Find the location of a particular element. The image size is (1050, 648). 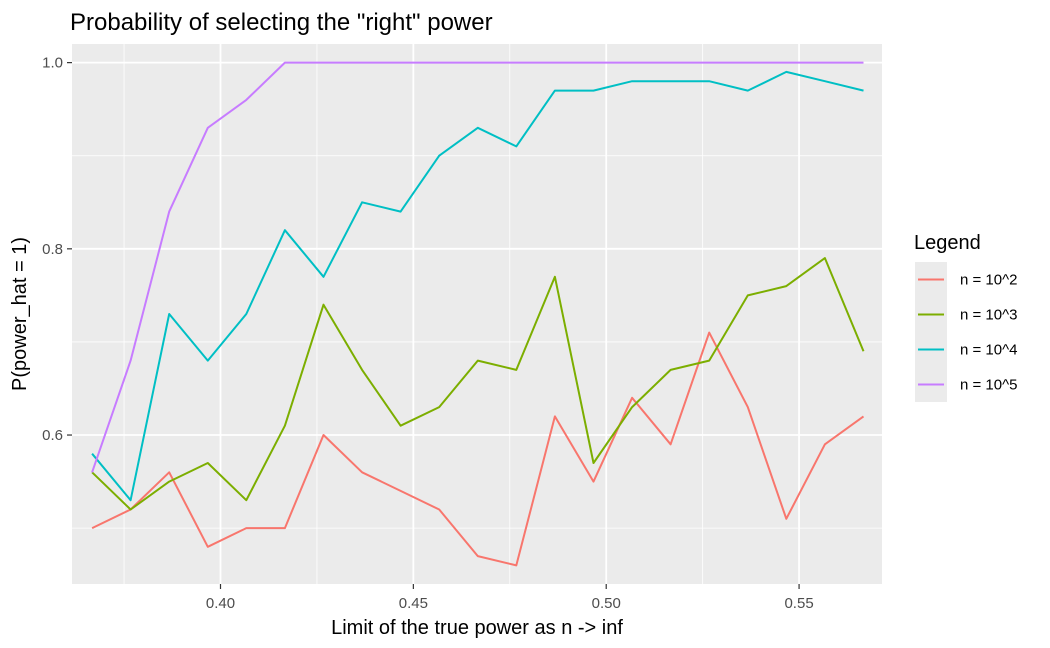

x-axis-ticks: 0.40 0.45 0.50 0.55 is located at coordinates (510, 598).